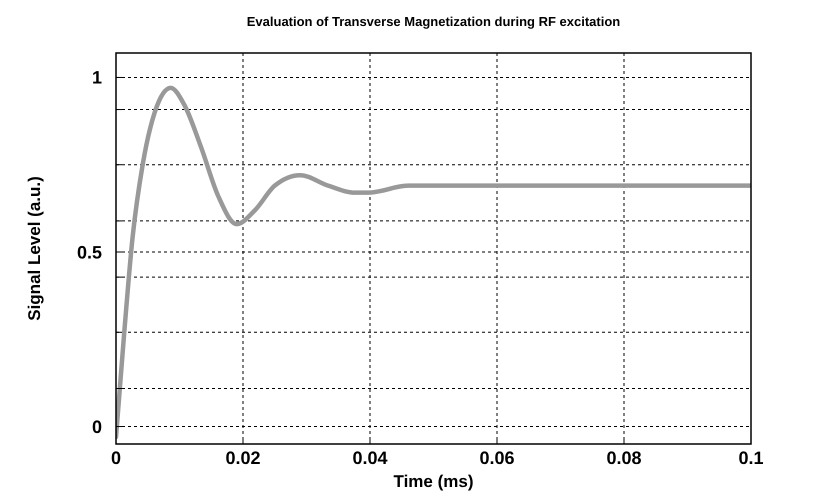 The width and height of the screenshot is (817, 497). I want to click on x-tick-label: 0.02, so click(243, 458).